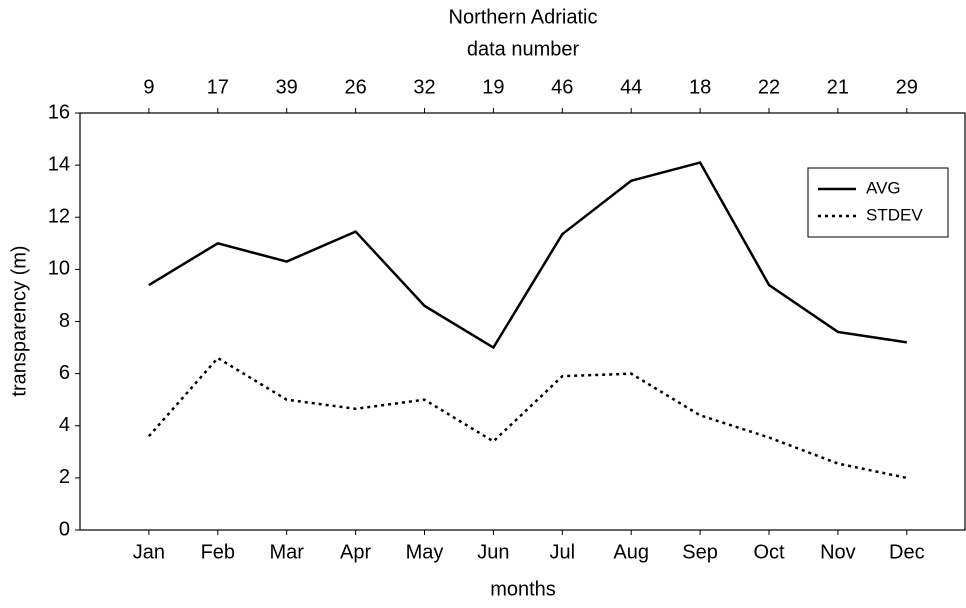  I want to click on top-tick-label: 21, so click(838, 87).